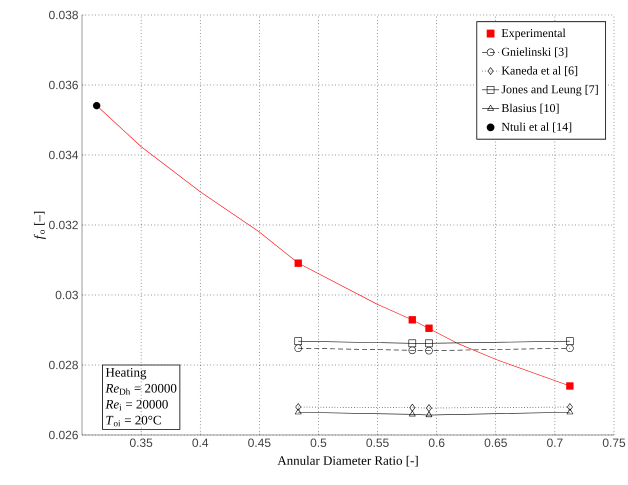 This screenshot has height=485, width=628. Describe the element at coordinates (63, 15) in the screenshot. I see `y-tick-label: 0.038` at that location.